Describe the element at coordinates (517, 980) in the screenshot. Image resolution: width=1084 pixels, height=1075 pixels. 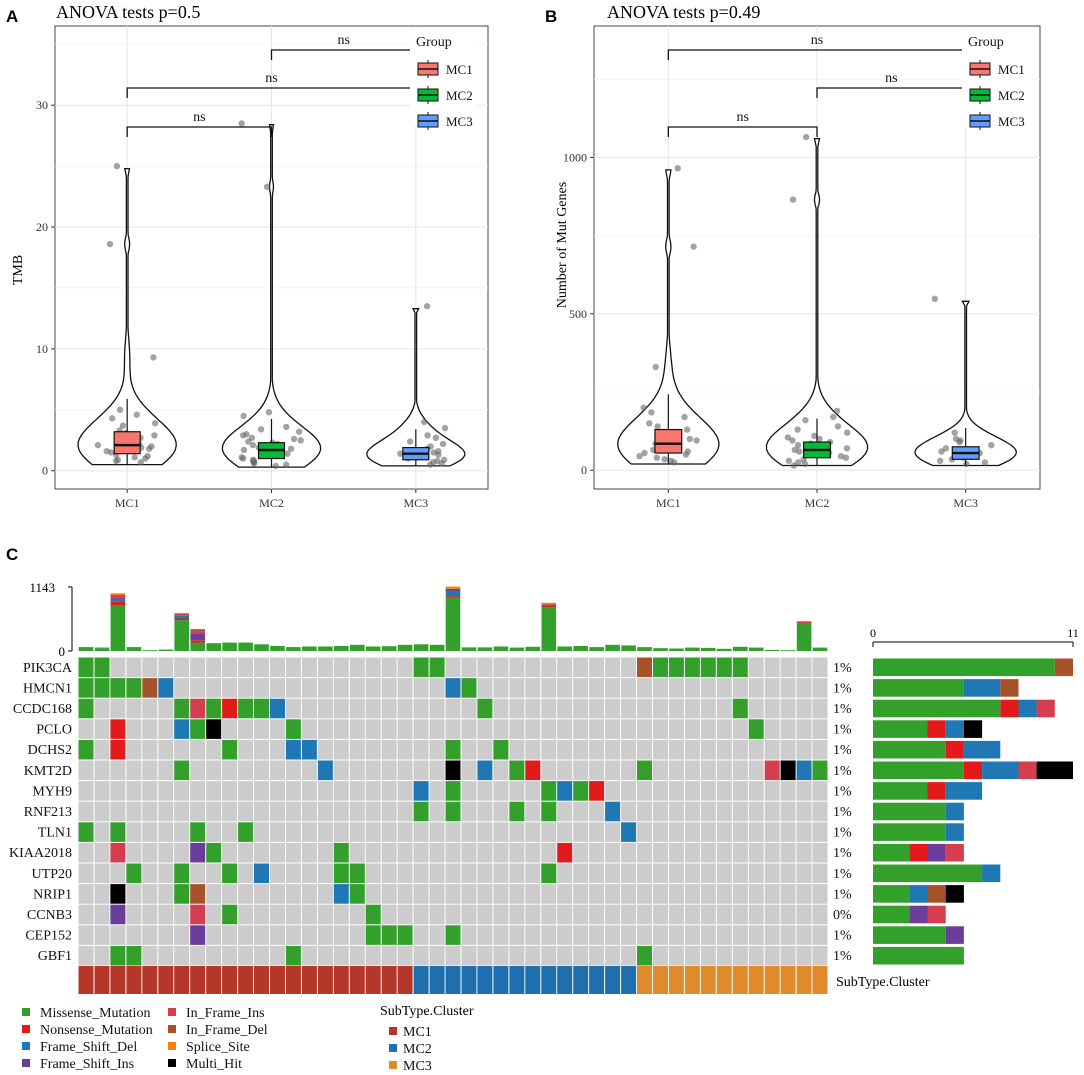
I see `subtype-cell-mc2` at that location.